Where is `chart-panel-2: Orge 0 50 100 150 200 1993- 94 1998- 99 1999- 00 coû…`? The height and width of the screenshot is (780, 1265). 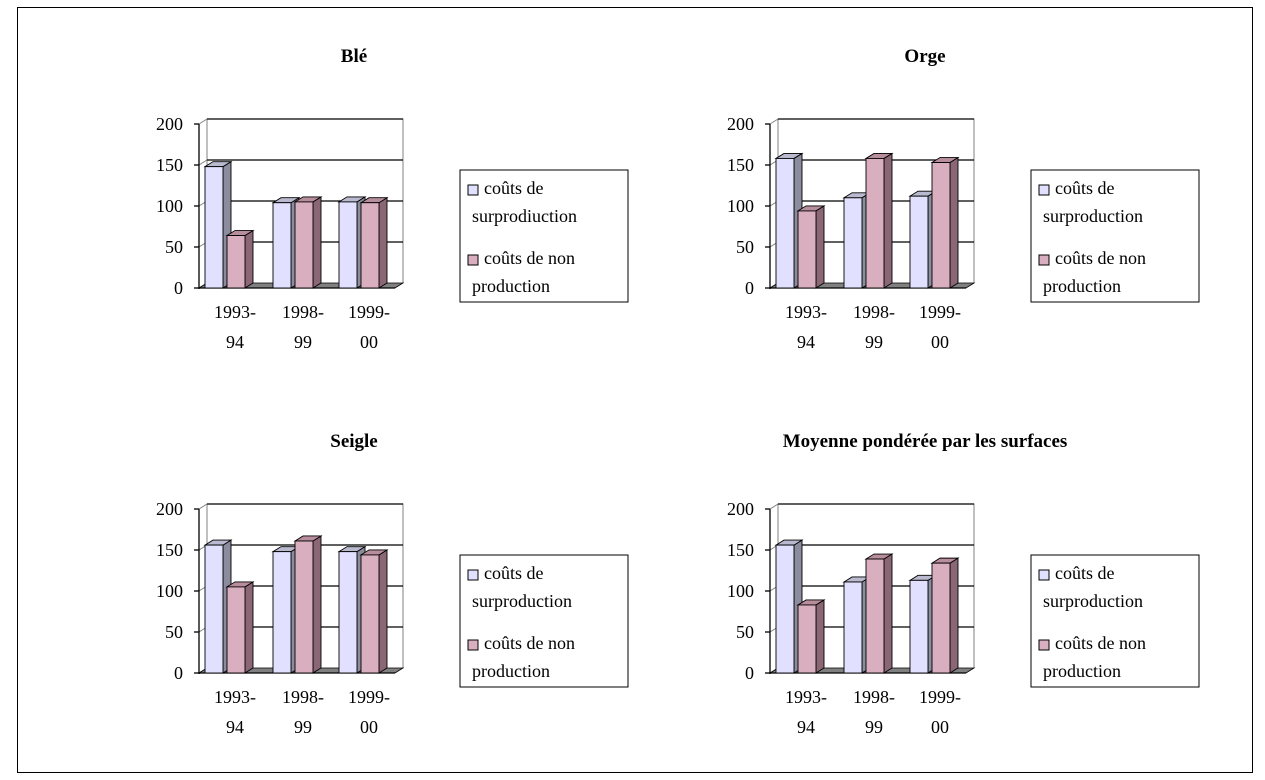
chart-panel-2: Orge 0 50 100 150 200 1993- 94 1998- 99 1999- 00 coû… is located at coordinates (963, 199).